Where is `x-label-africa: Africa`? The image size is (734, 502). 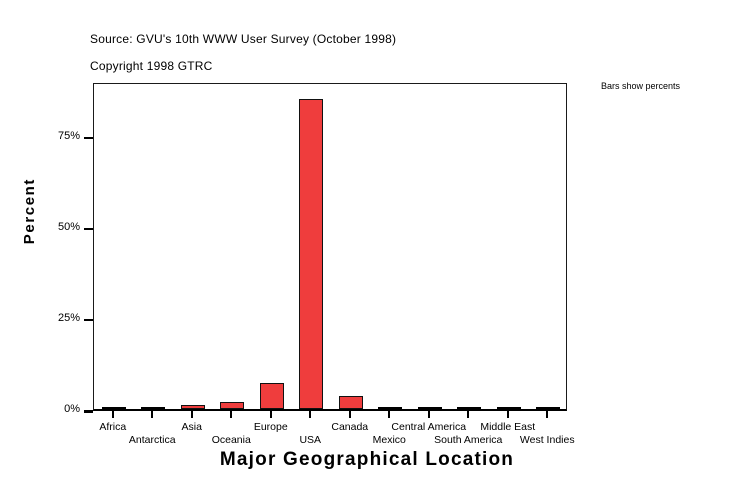 x-label-africa: Africa is located at coordinates (113, 427).